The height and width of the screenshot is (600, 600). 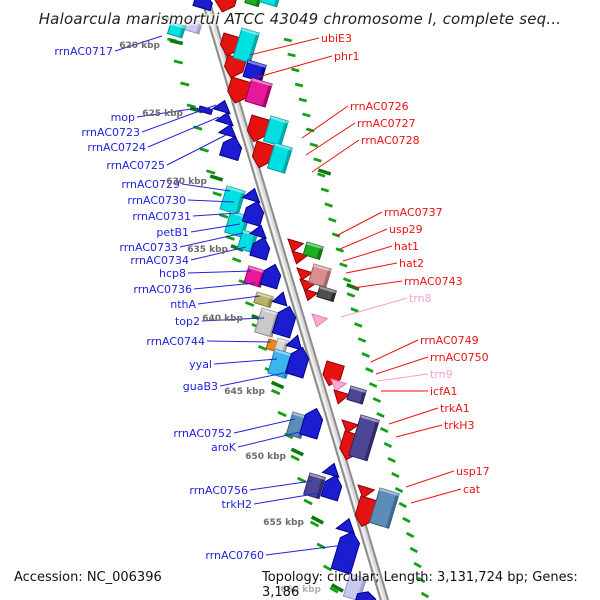 What do you see at coordinates (444, 391) in the screenshot?
I see `gene-label: icfA1` at bounding box center [444, 391].